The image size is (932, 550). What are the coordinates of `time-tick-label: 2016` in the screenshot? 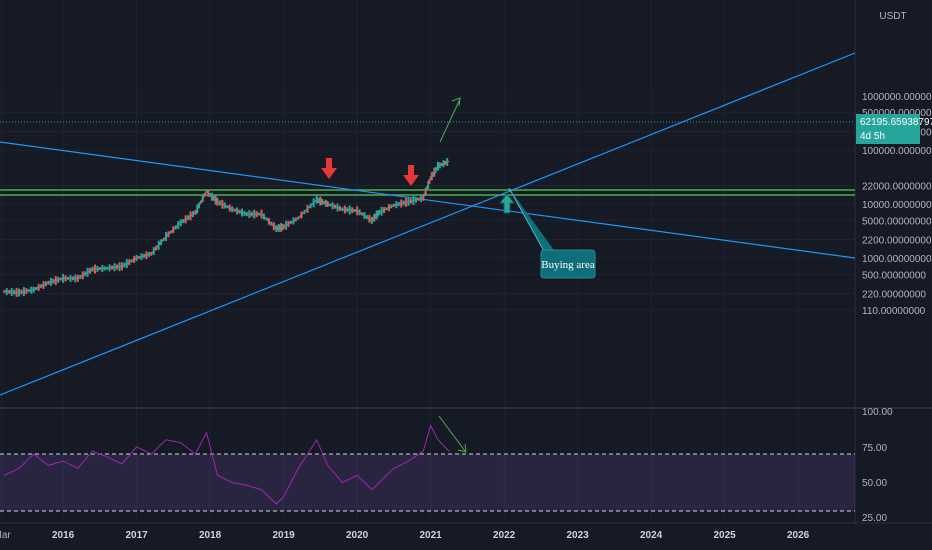 It's located at (63, 535).